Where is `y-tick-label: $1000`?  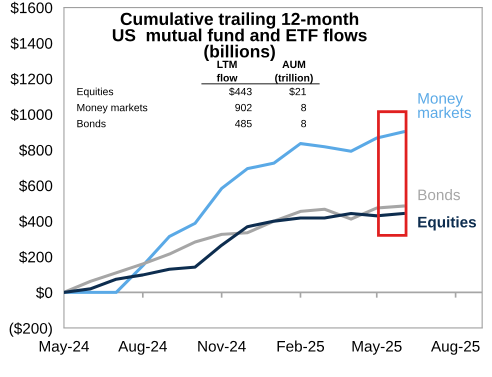 y-tick-label: $1000 is located at coordinates (31, 114).